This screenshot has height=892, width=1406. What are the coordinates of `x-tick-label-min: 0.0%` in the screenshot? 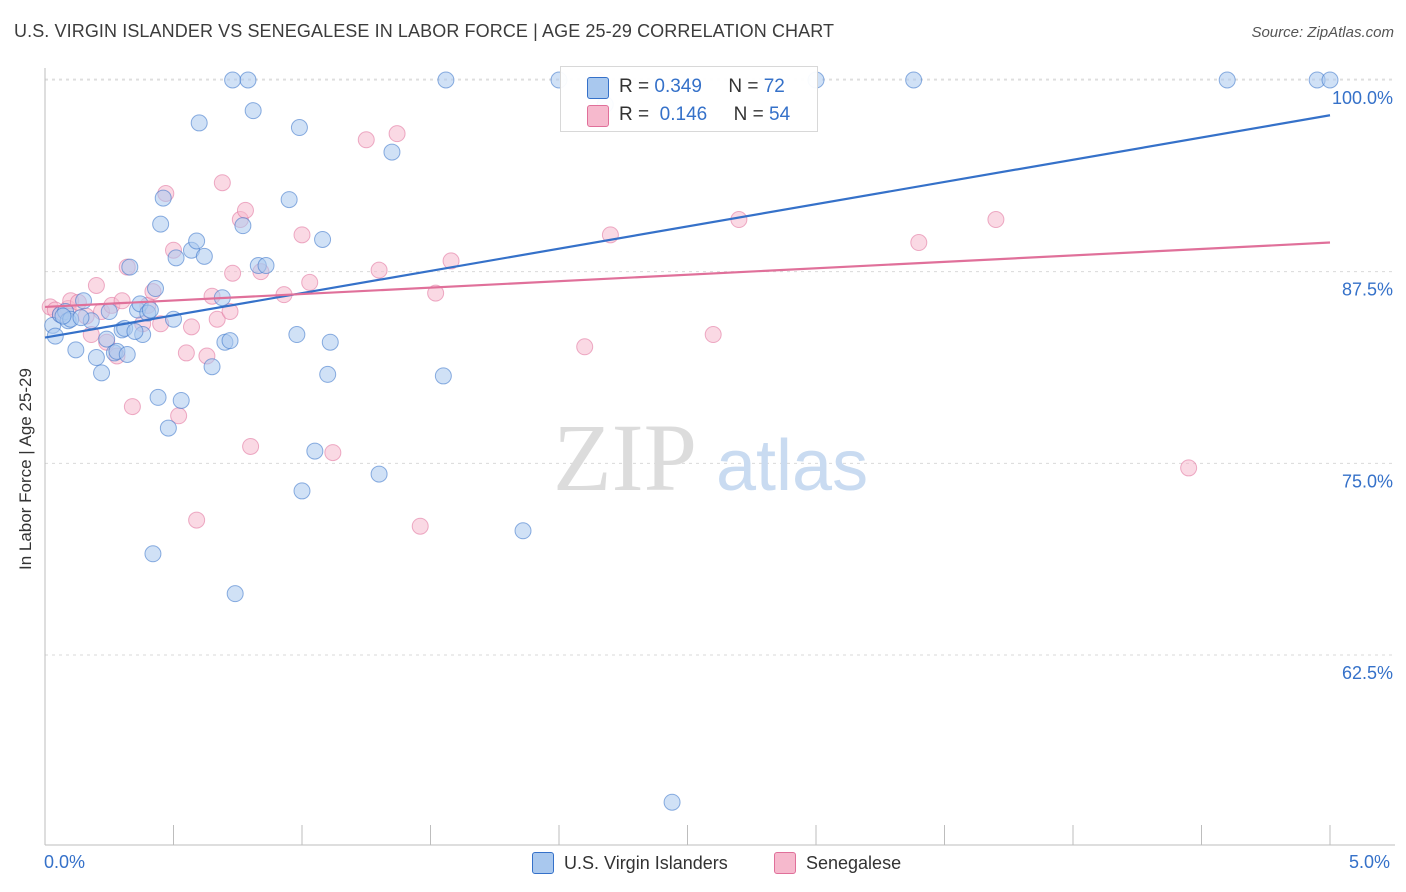 It's located at (65, 862).